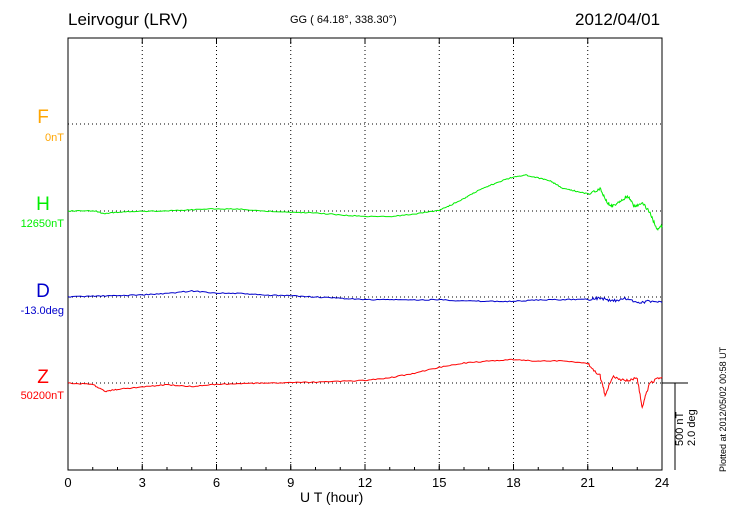  I want to click on channel-z-letter: Z, so click(43, 377).